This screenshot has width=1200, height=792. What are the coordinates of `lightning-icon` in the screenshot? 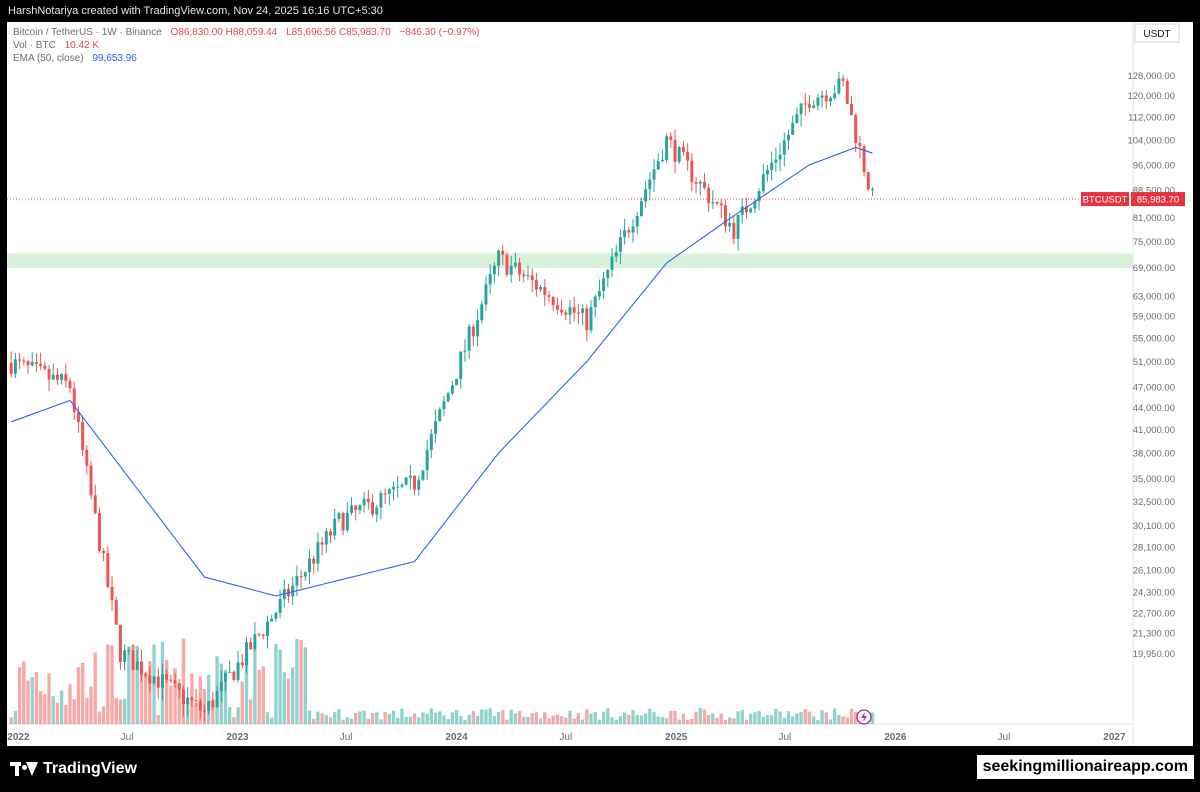 It's located at (864, 717).